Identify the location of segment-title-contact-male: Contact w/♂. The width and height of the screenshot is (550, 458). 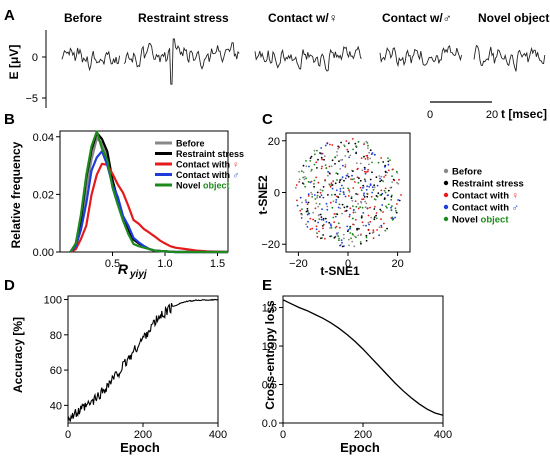
(417, 18).